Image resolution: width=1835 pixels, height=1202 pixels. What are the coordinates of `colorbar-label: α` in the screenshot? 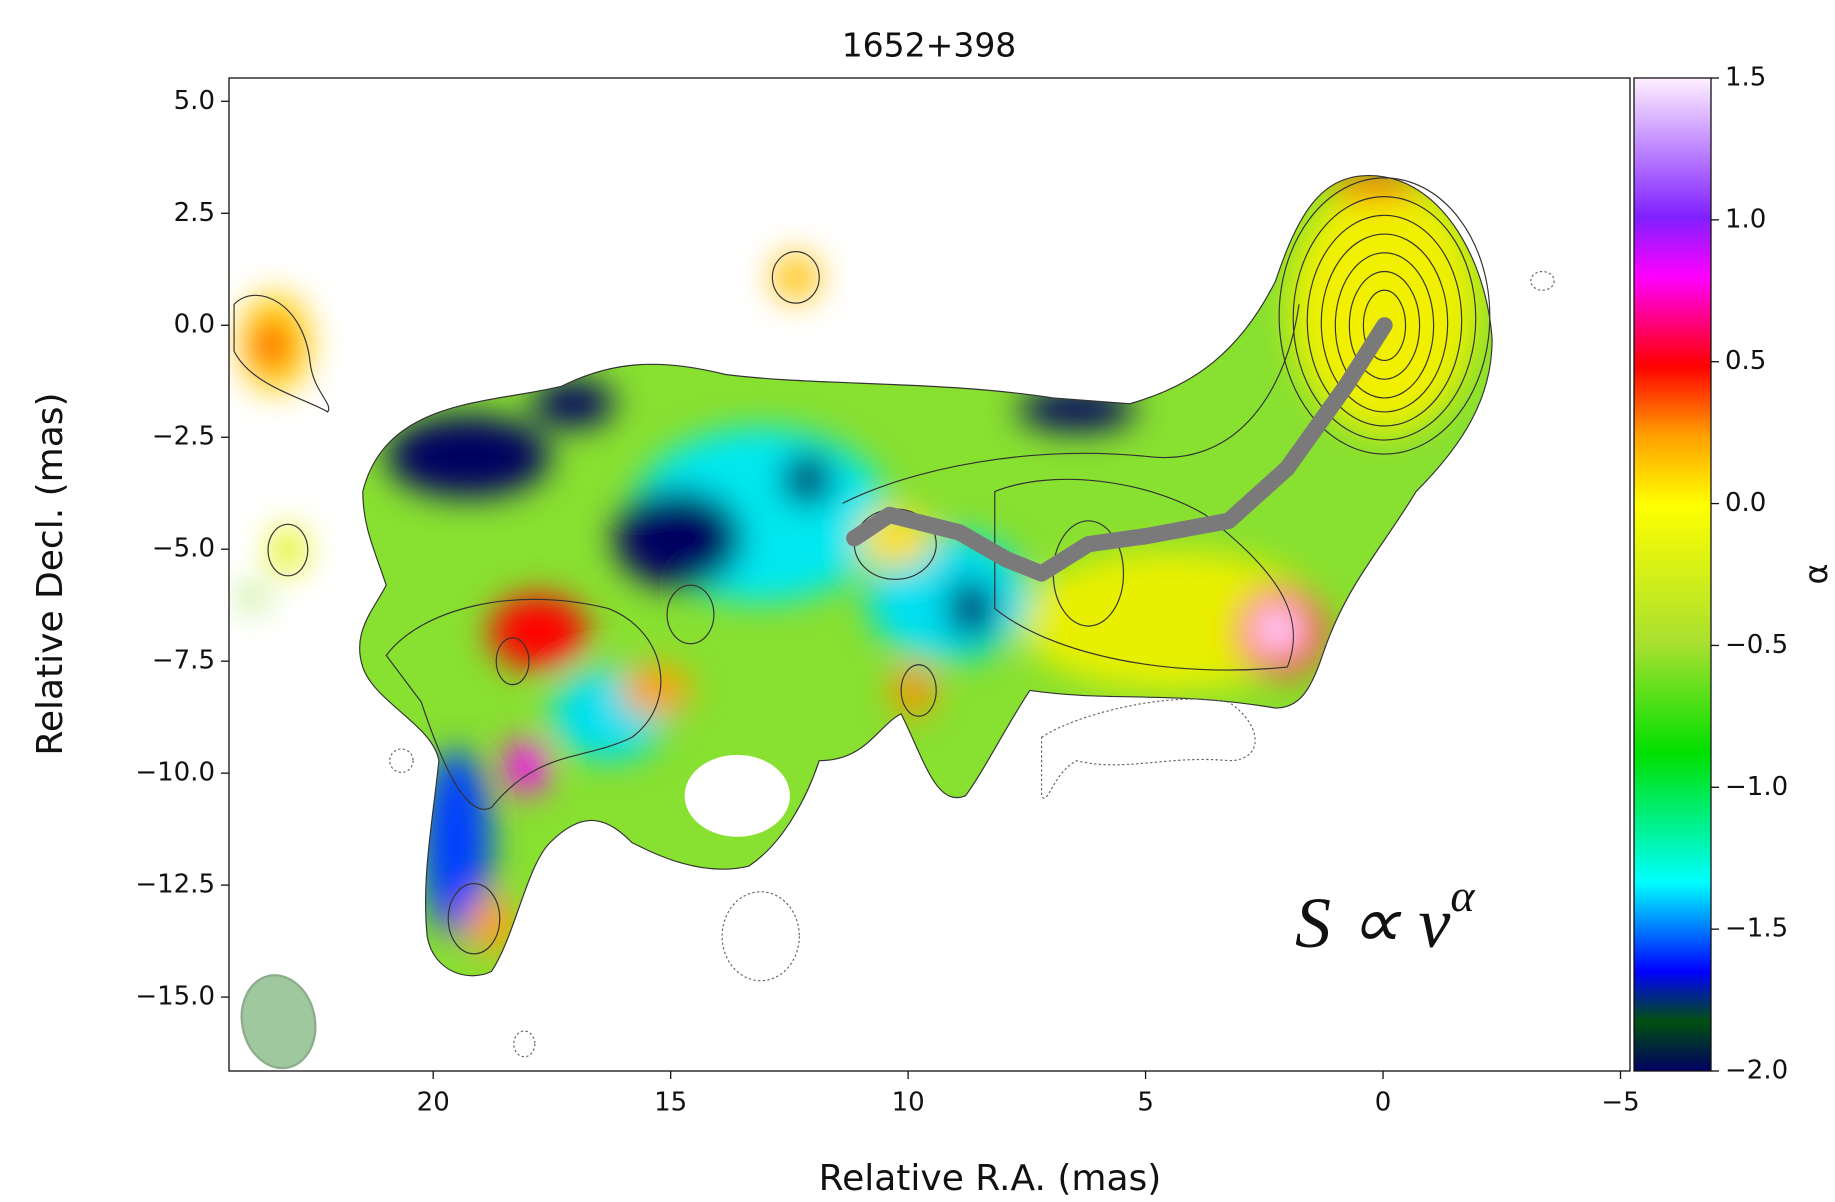 It's located at (1816, 573).